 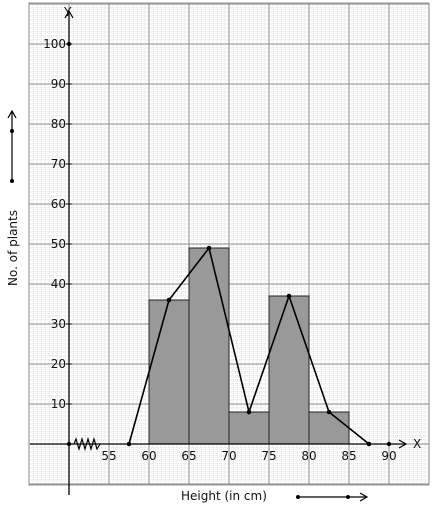 What do you see at coordinates (58, 284) in the screenshot?
I see `y-tick-label: 40` at bounding box center [58, 284].